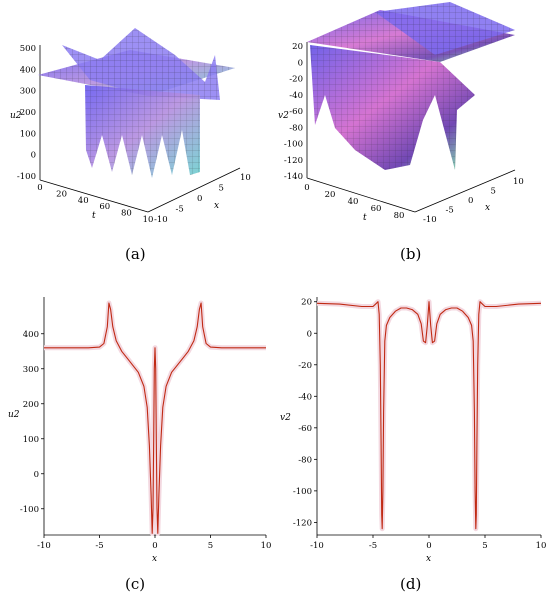 Image resolution: width=550 pixels, height=604 pixels. I want to click on y-tick-label: 200, so click(31, 405).